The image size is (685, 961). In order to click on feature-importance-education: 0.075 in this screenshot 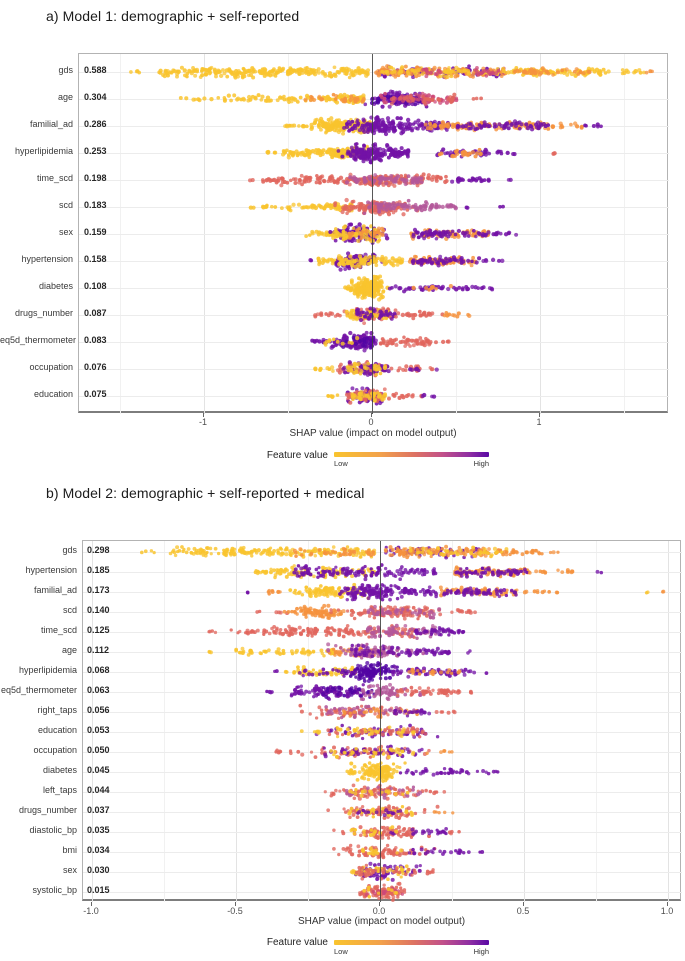, I will do `click(95, 394)`.